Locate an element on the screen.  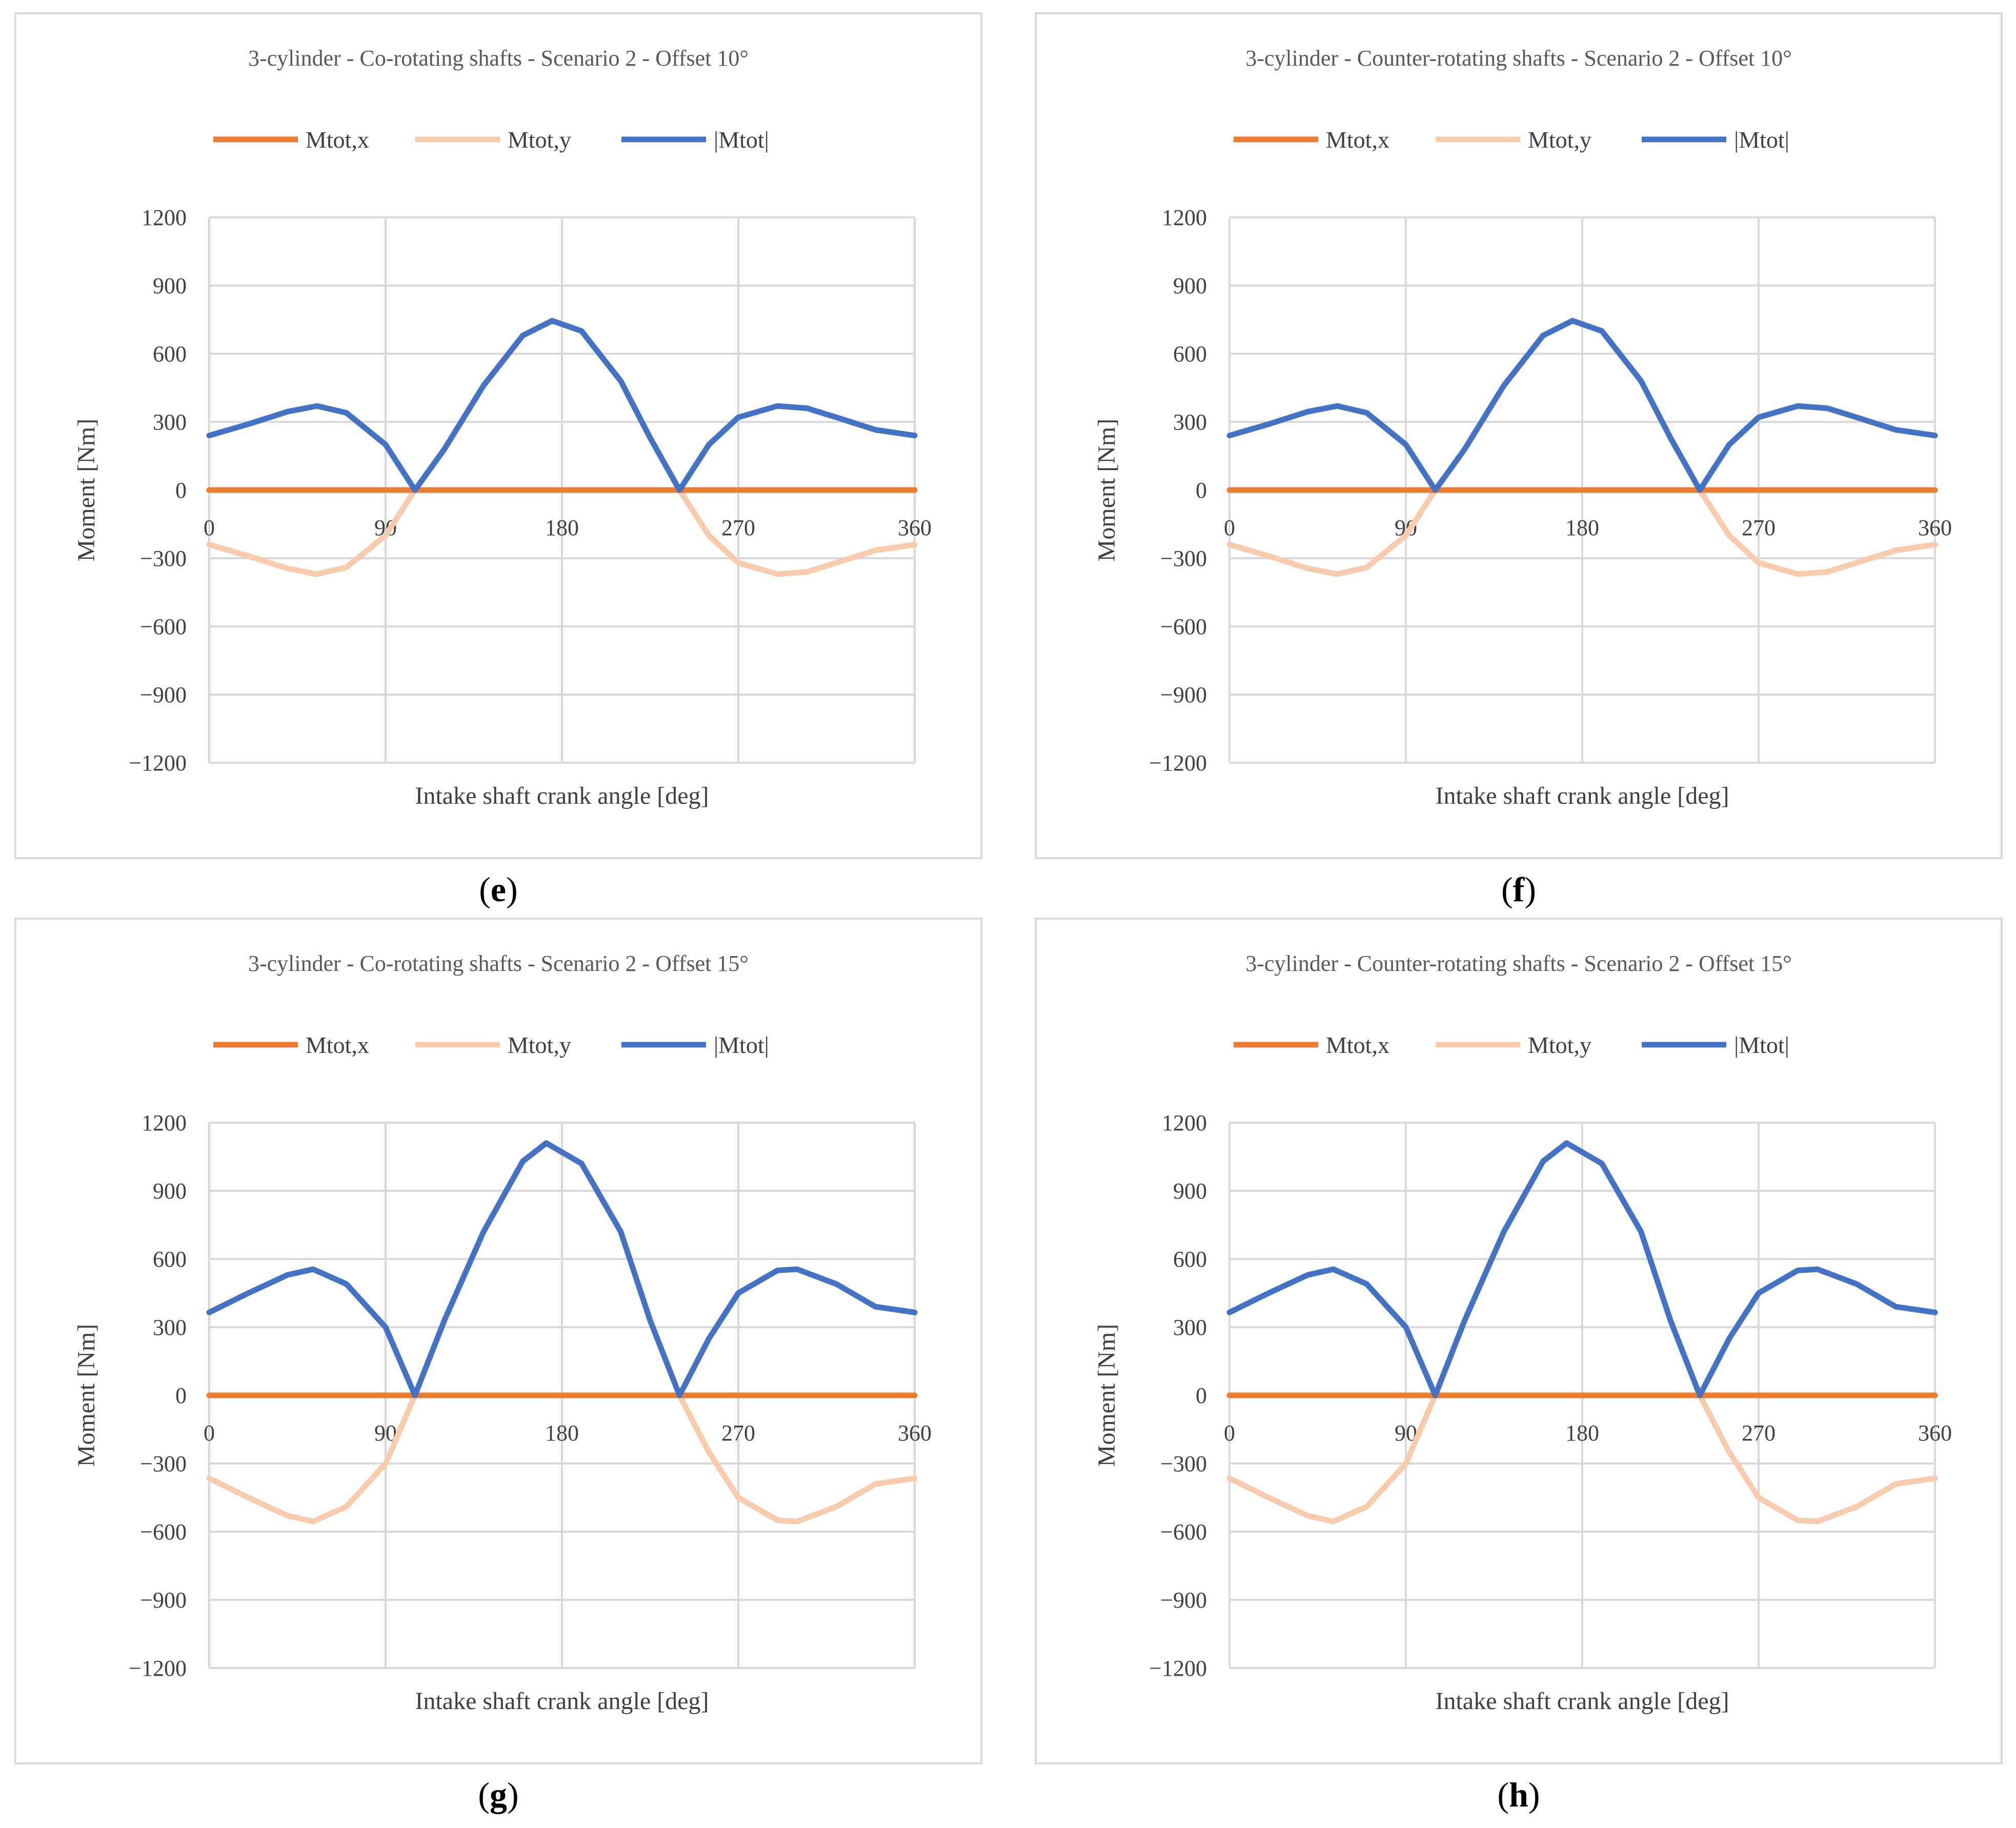
caption-f: (f) is located at coordinates (1519, 889).